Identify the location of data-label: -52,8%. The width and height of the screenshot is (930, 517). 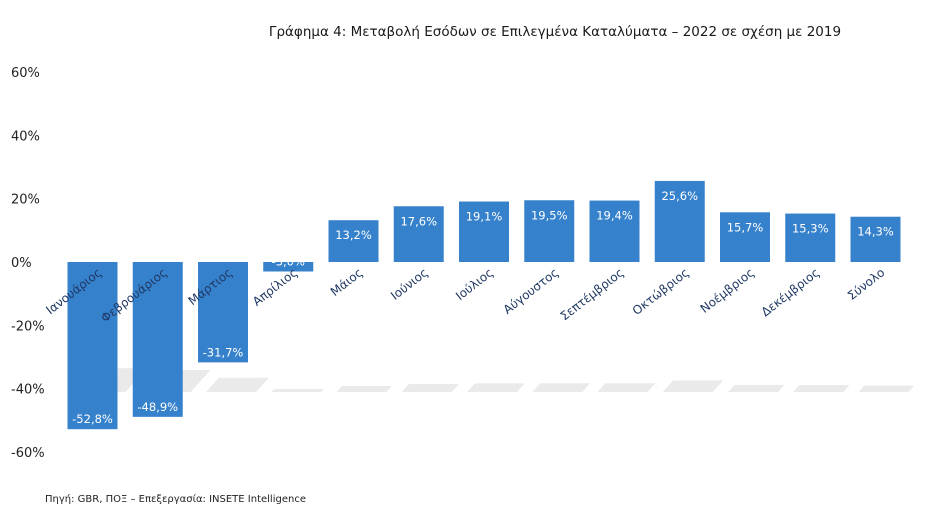
(92, 419).